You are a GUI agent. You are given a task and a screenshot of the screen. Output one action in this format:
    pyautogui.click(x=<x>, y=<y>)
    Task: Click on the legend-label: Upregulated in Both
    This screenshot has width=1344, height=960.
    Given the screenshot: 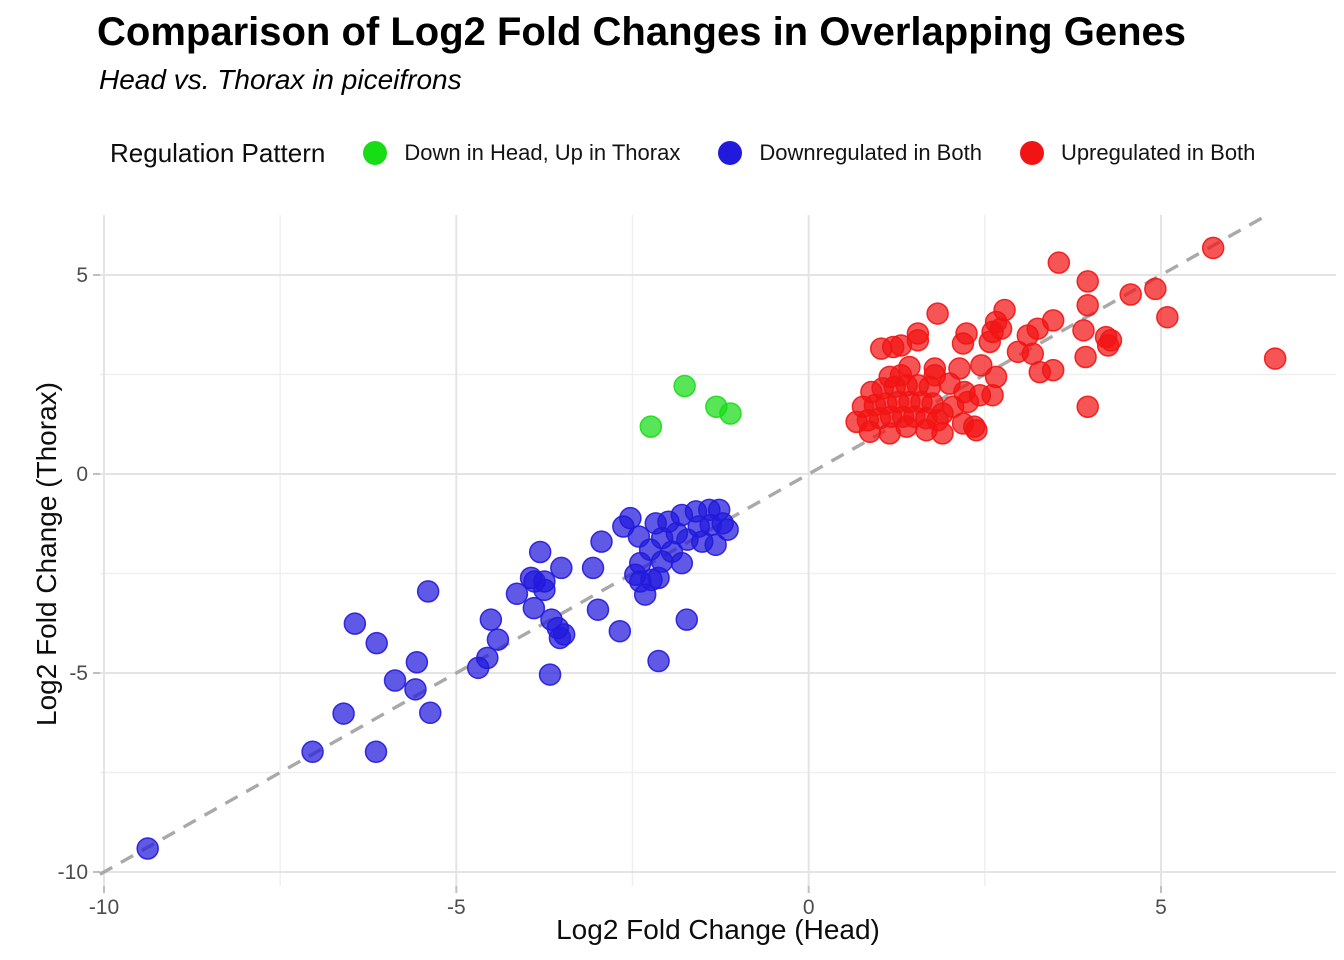 What is the action you would take?
    pyautogui.click(x=1158, y=152)
    